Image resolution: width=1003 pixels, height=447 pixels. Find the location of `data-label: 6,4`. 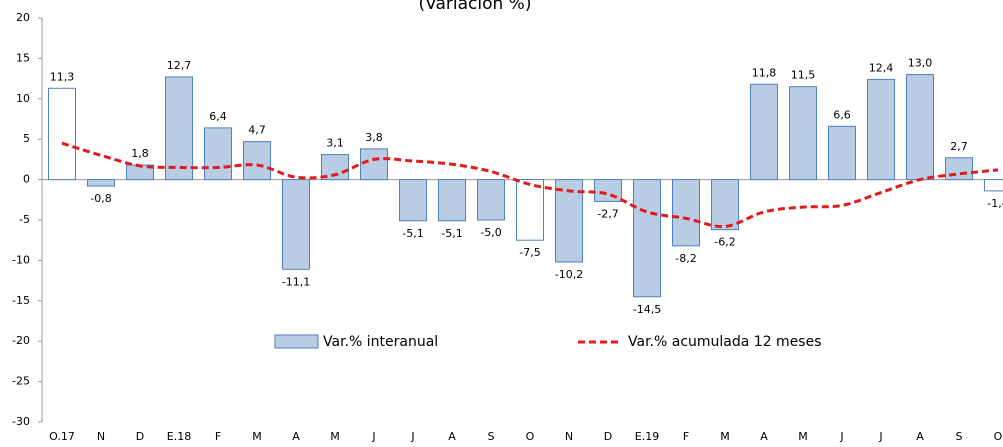

data-label: 6,4 is located at coordinates (218, 116).